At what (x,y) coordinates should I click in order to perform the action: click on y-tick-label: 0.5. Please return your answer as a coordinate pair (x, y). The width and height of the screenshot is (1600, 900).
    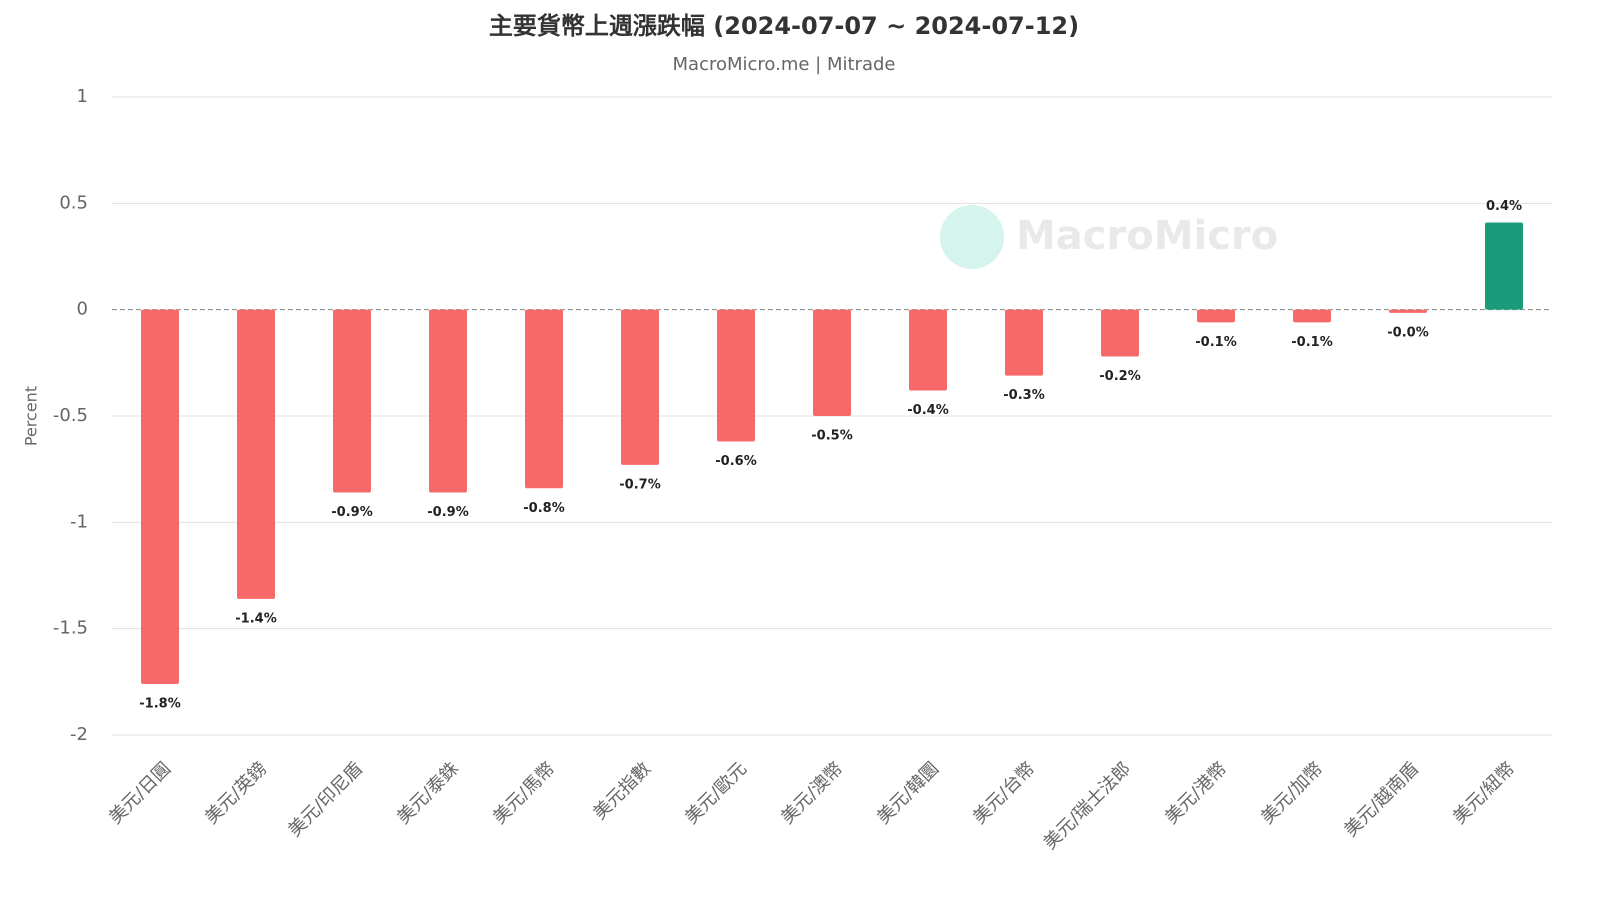
    Looking at the image, I should click on (73, 202).